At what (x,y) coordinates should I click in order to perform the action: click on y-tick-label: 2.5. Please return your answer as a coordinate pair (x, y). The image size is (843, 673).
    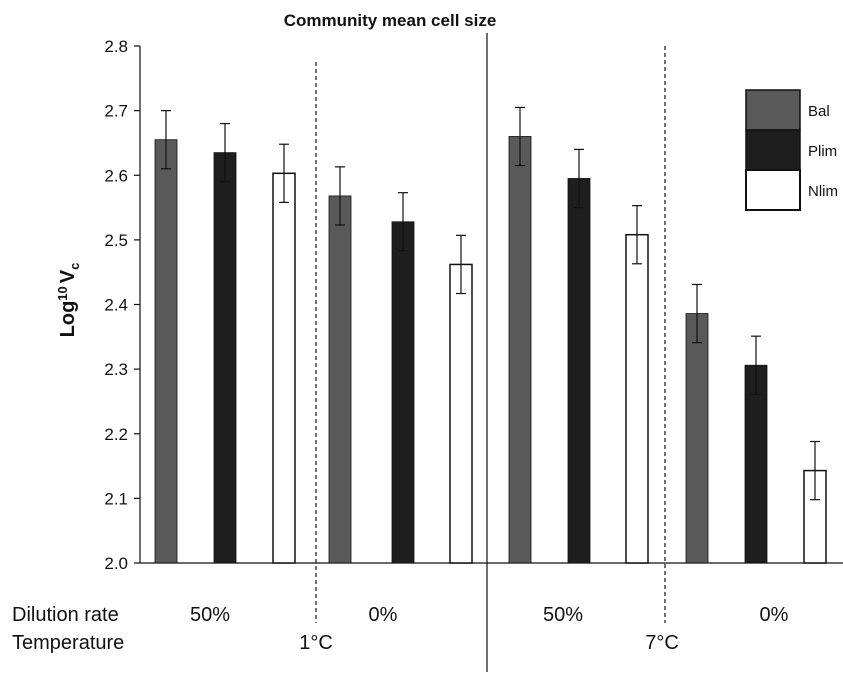
    Looking at the image, I should click on (116, 240).